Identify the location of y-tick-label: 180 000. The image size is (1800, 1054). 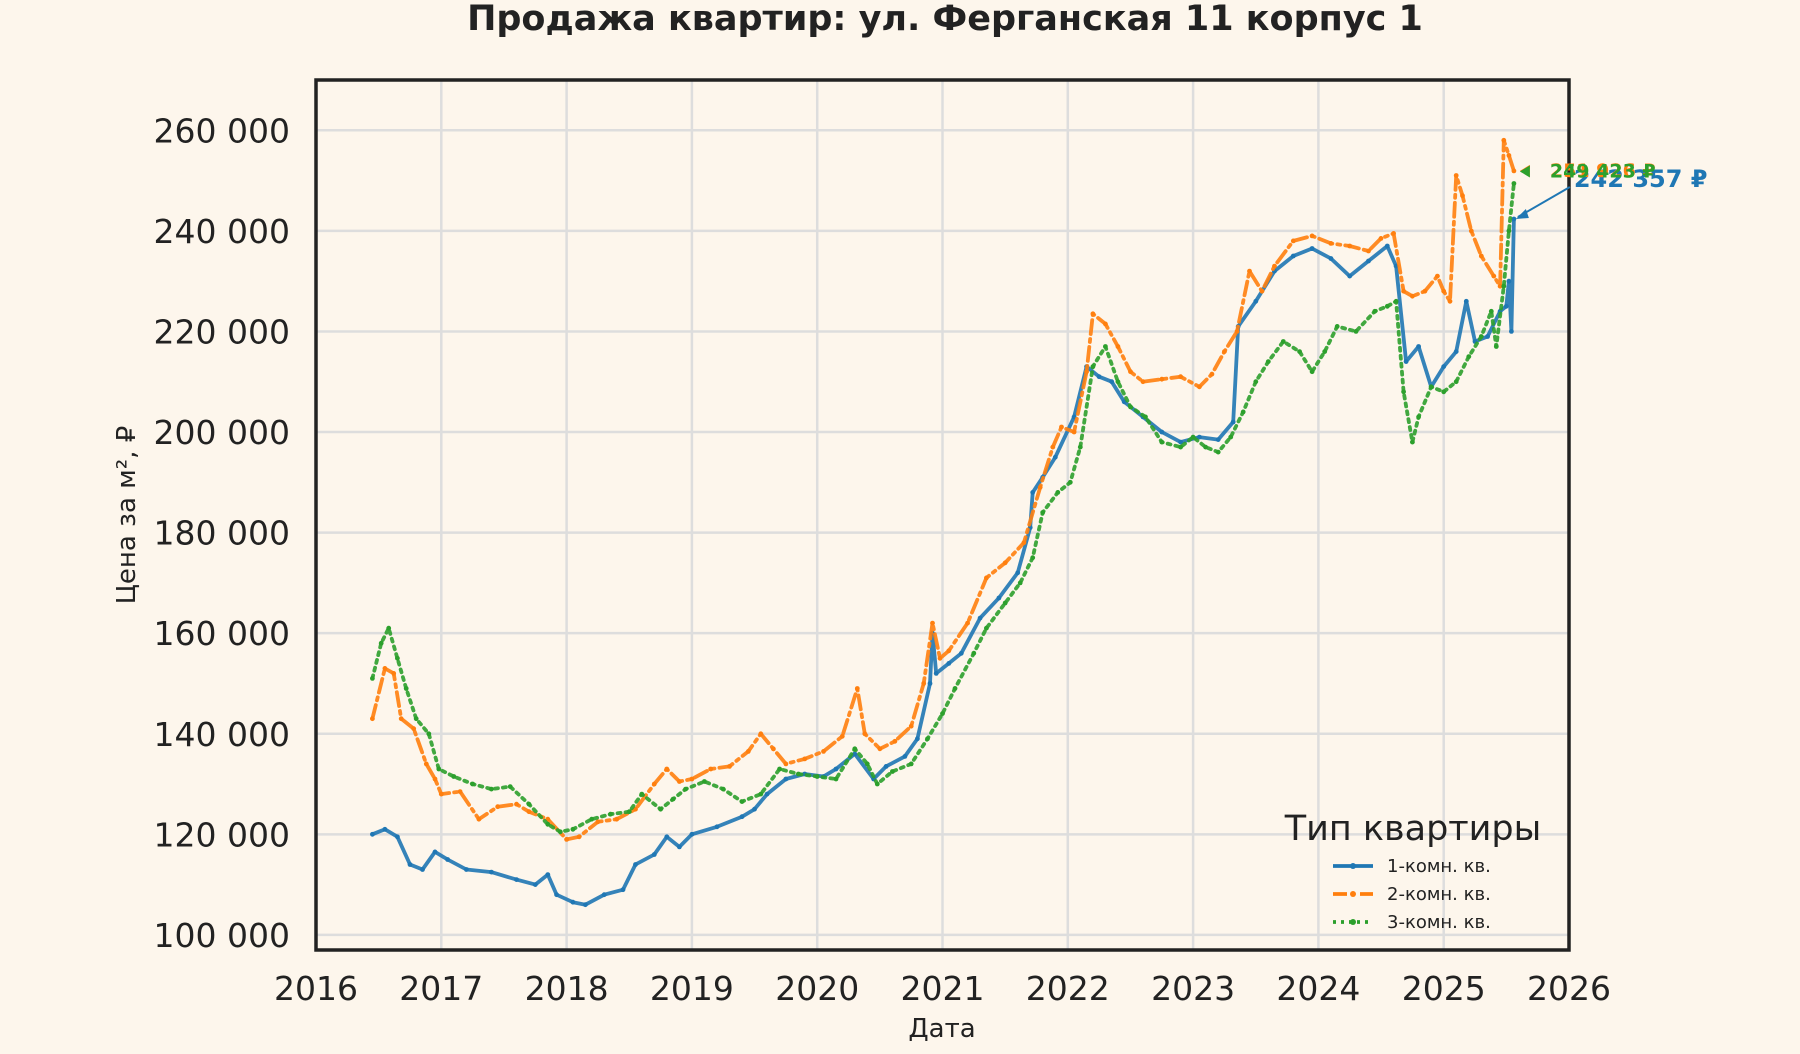
(222, 533).